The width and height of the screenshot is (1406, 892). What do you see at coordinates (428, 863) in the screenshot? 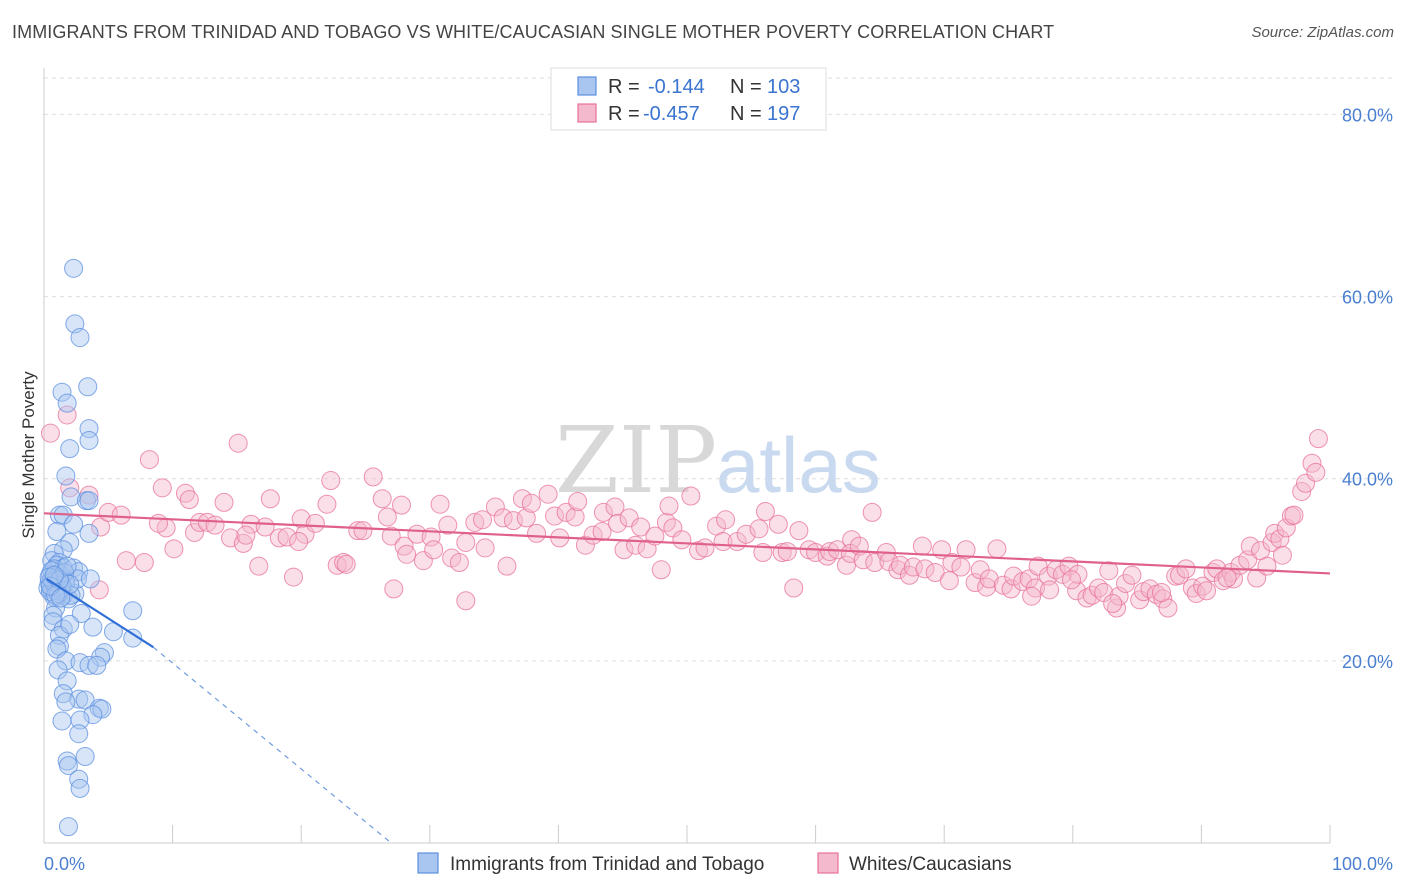
I see `bottom-legend-swatch-blue` at bounding box center [428, 863].